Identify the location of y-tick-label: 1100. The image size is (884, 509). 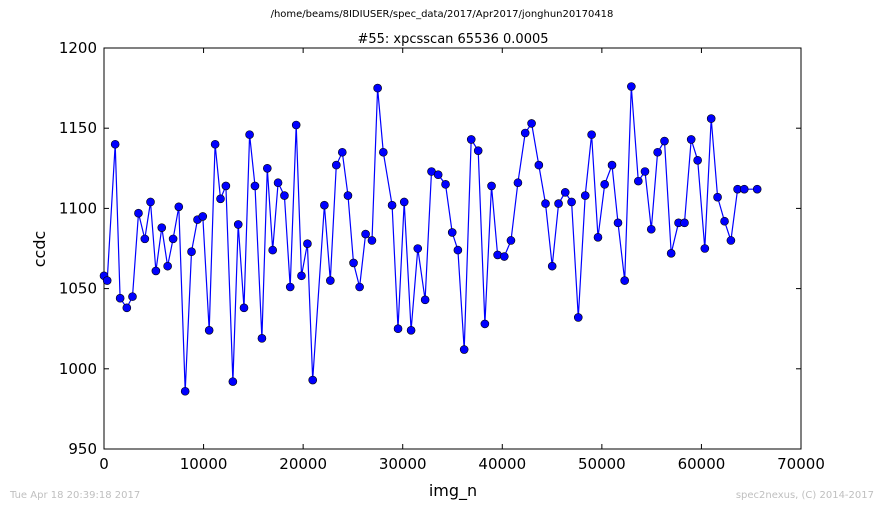
(78, 208).